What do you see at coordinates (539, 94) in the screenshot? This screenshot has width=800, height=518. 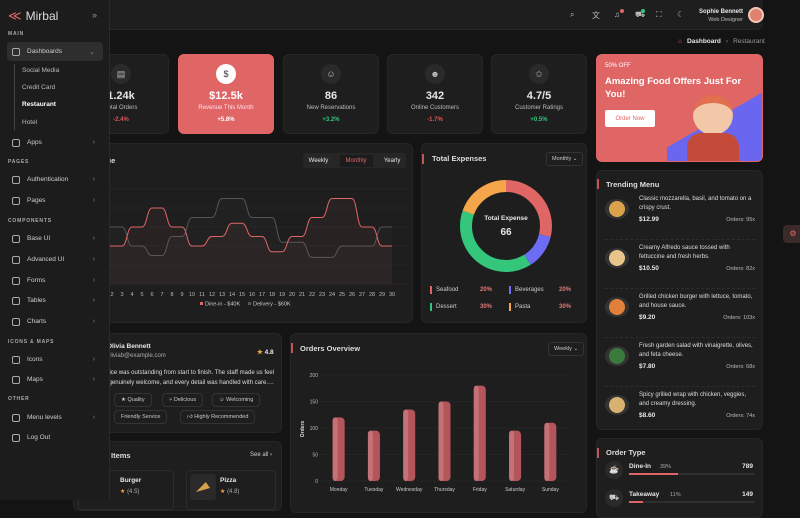 I see `stat-card-ratings: ✩ 4.7/5 Customer Ratings +0.5%` at bounding box center [539, 94].